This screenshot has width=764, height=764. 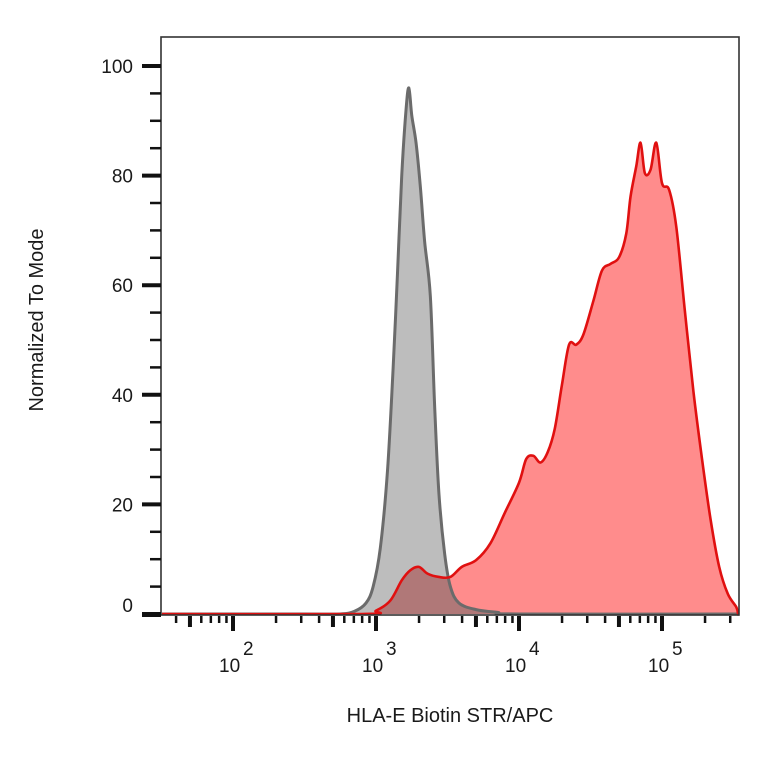 What do you see at coordinates (450, 716) in the screenshot?
I see `x-axis-title: HLA-E Biotin STR/APC` at bounding box center [450, 716].